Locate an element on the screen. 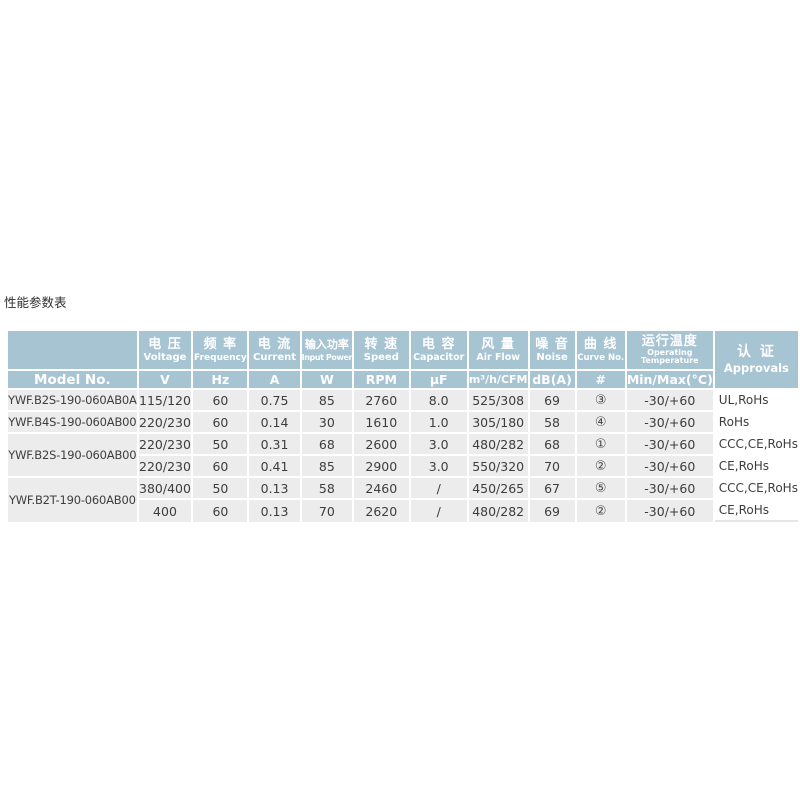 The height and width of the screenshot is (800, 800). header-noise-en: Noise is located at coordinates (552, 357).